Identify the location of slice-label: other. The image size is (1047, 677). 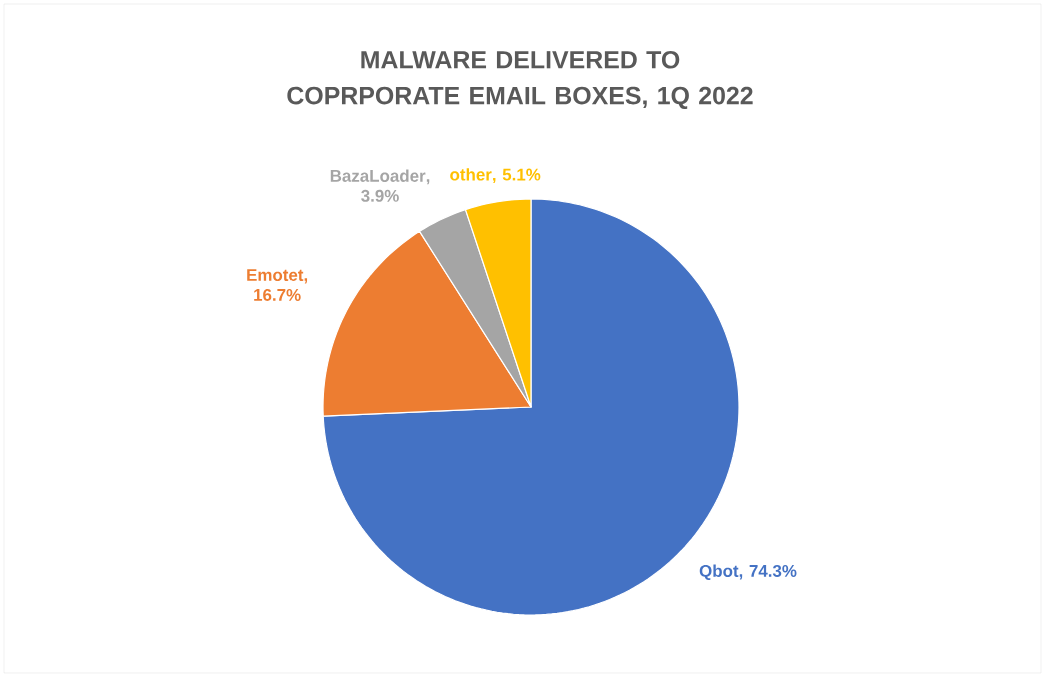
(471, 174).